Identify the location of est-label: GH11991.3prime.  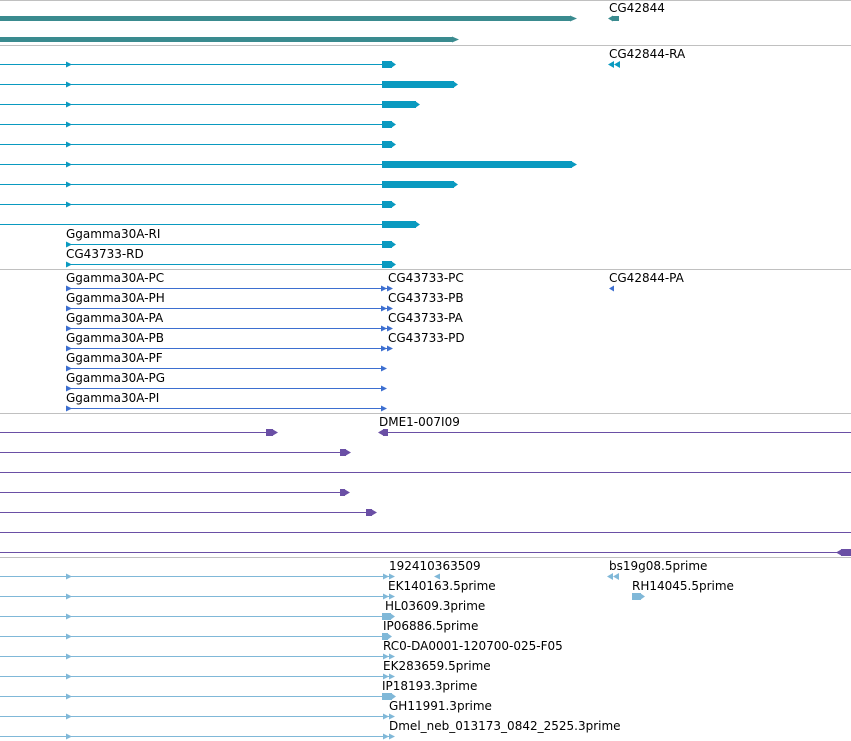
(440, 706).